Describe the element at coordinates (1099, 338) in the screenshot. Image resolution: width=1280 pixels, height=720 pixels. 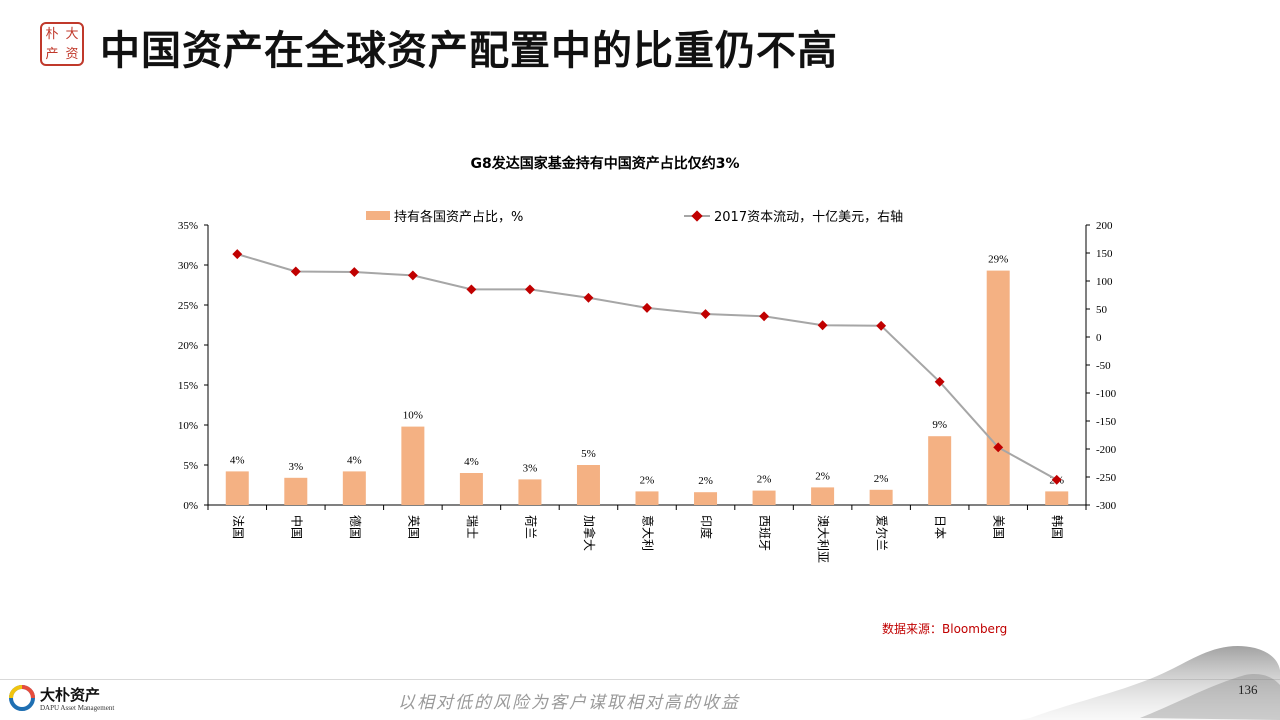
I see `y-right-tick-label: 0` at that location.